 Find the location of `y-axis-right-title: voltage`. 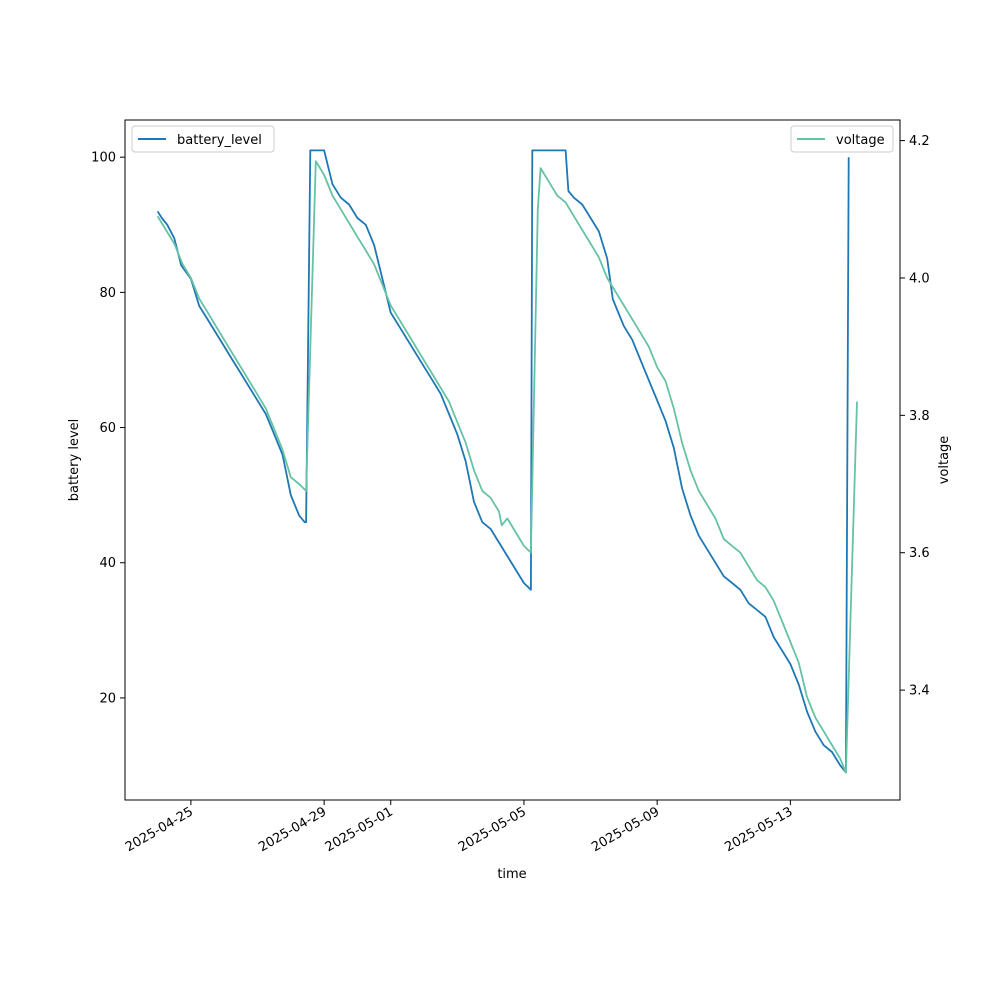

y-axis-right-title: voltage is located at coordinates (944, 460).